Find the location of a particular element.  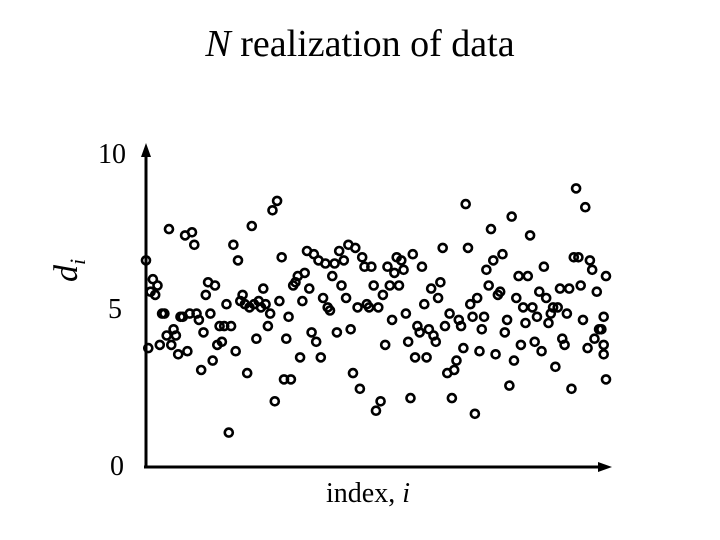

title-variable: N is located at coordinates (218, 44).